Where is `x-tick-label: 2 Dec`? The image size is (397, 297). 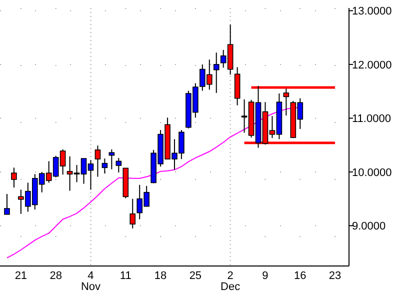
x-tick-label: 2 Dec is located at coordinates (230, 281).